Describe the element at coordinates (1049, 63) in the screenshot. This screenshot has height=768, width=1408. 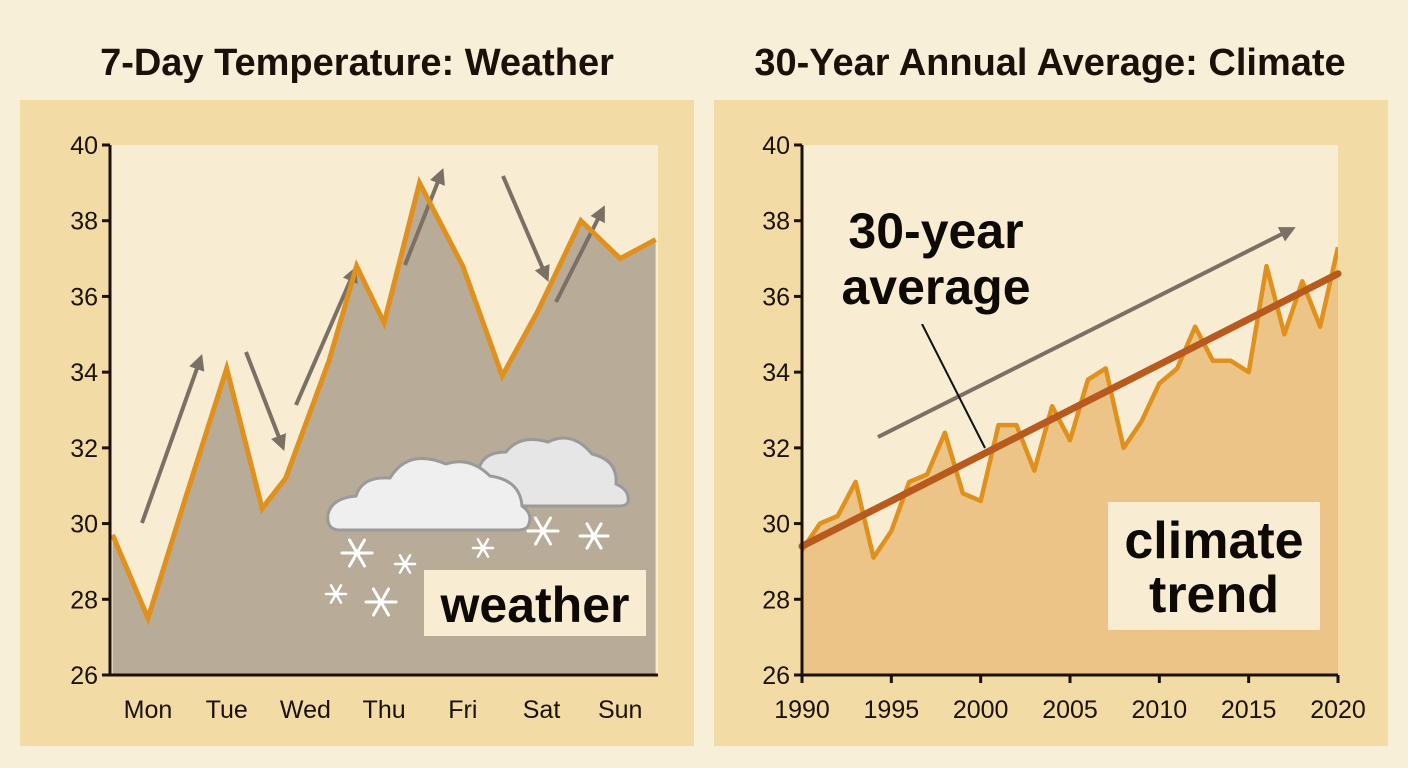
I see `climate-chart-title: 30-Year Annual Average: Climate` at that location.